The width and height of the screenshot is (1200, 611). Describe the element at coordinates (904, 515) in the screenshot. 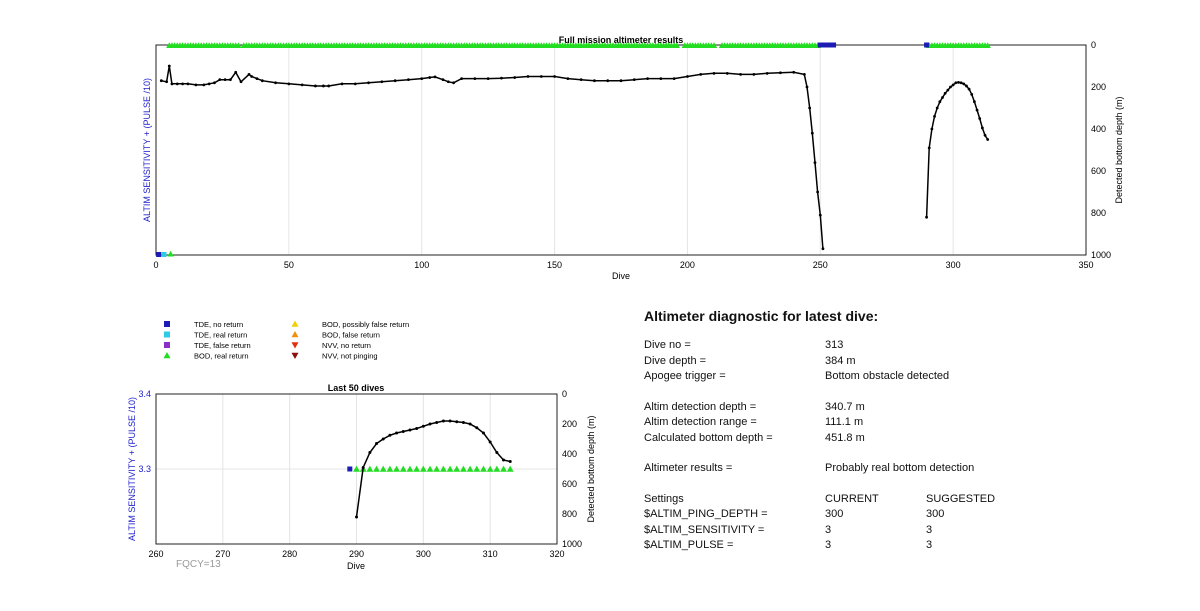

I see `ping-depth-row: $ALTIM_PING_DEPTH = 300 300` at that location.